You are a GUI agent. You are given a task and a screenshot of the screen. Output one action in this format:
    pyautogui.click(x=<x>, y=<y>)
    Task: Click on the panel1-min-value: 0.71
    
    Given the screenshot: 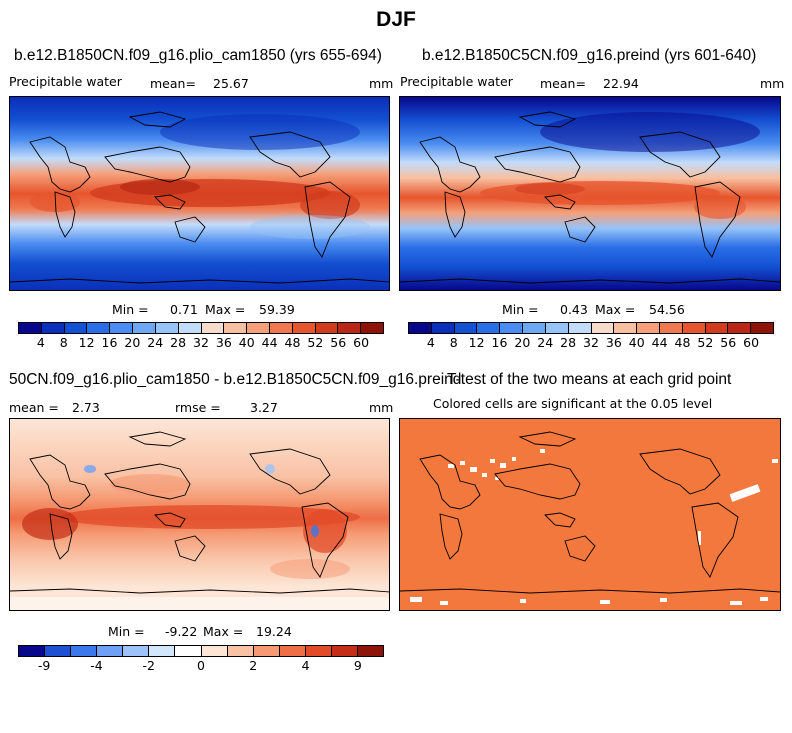 What is the action you would take?
    pyautogui.click(x=184, y=309)
    